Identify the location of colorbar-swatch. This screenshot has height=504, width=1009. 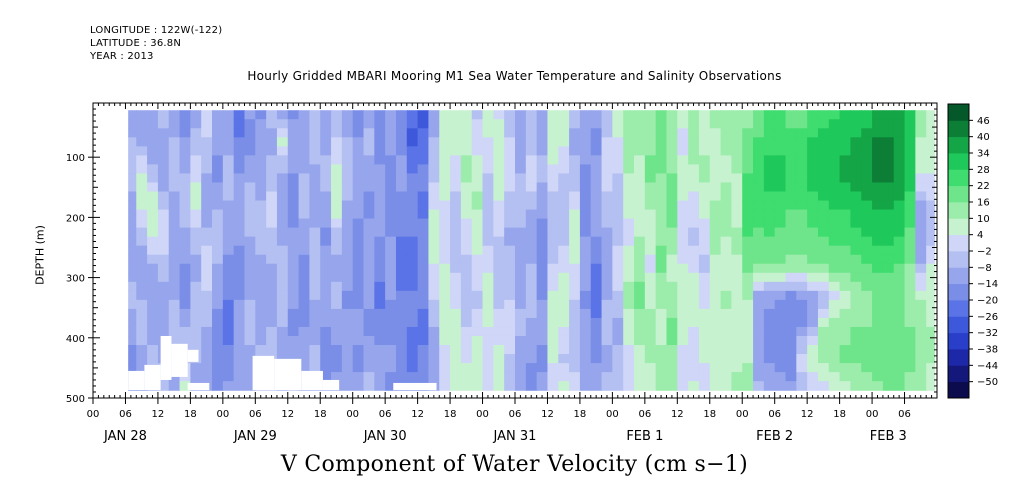
(958, 374).